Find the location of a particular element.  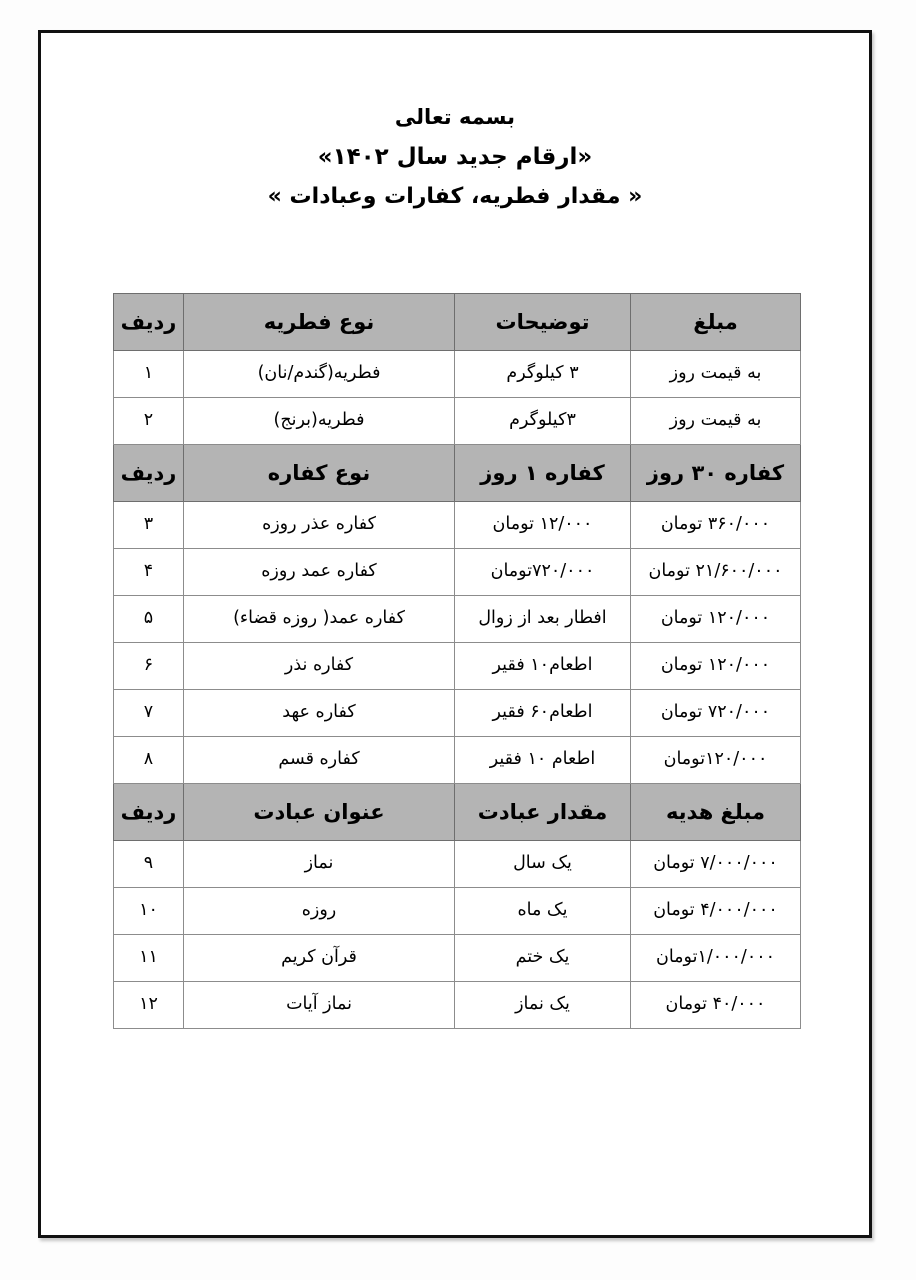

cell-detail: ۳کیلوگرم is located at coordinates (542, 421).